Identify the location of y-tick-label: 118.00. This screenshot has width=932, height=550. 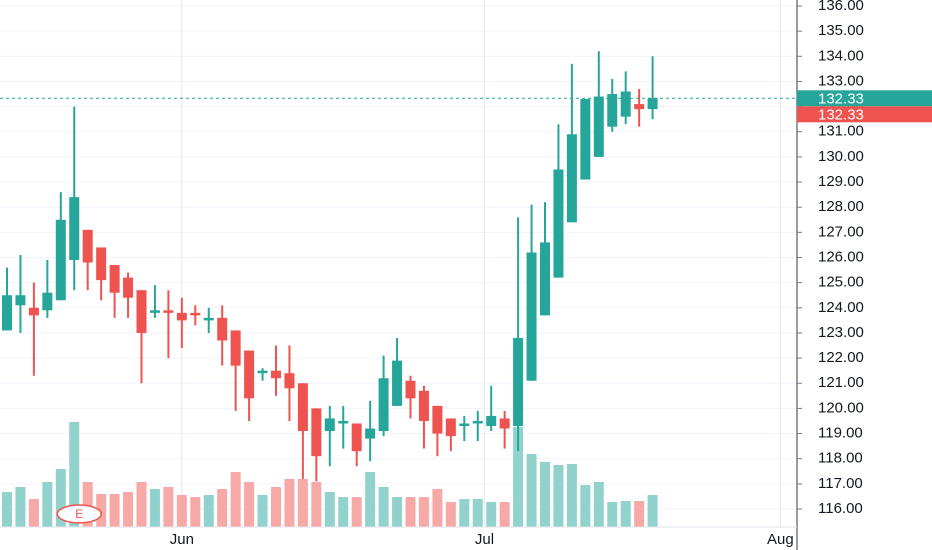
(840, 458).